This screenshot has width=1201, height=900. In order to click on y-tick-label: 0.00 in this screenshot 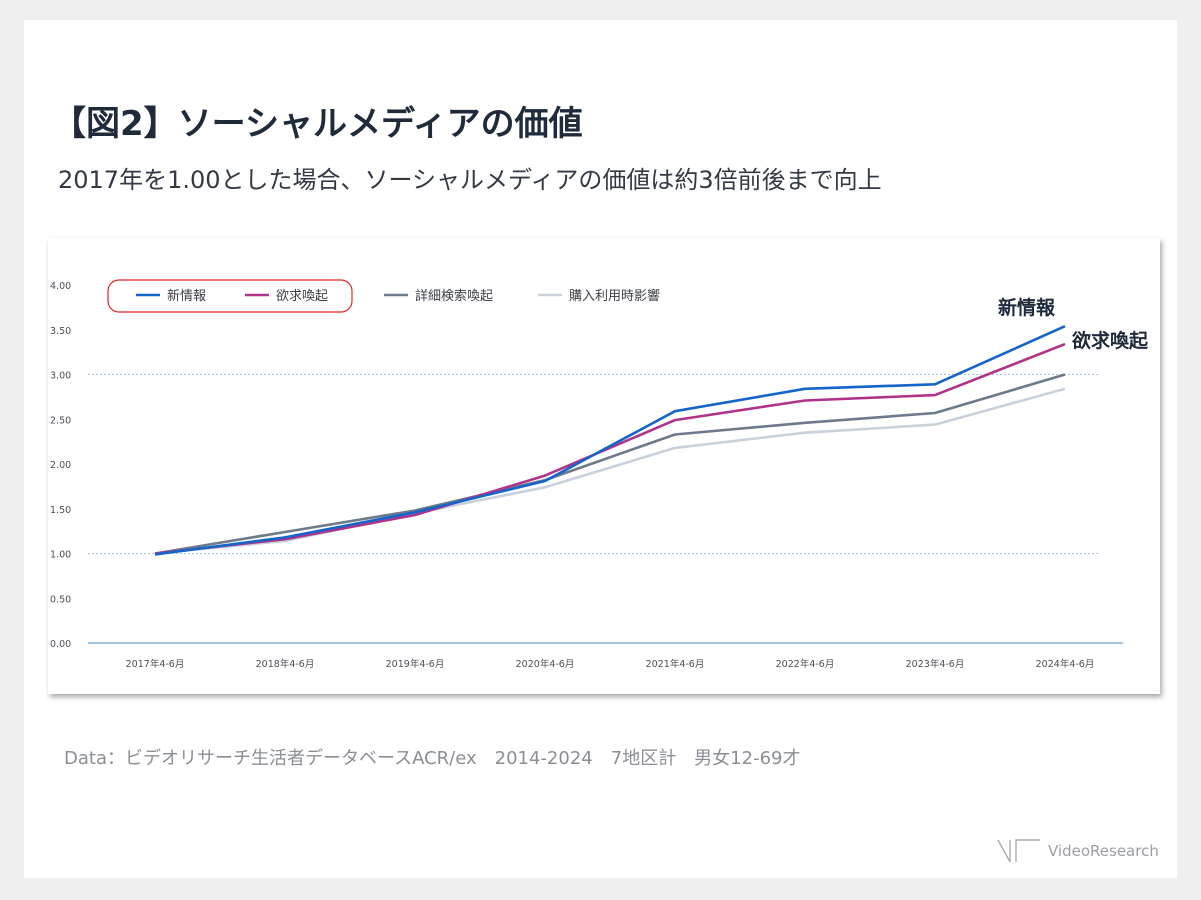, I will do `click(60, 644)`.